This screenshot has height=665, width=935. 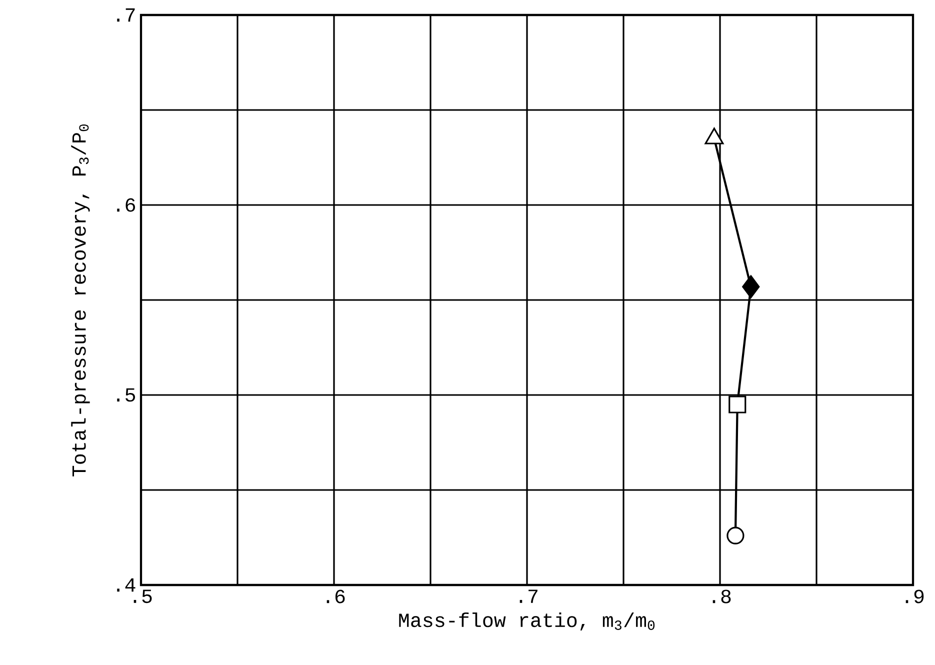 What do you see at coordinates (126, 205) in the screenshot?
I see `y-tick-label: .6` at bounding box center [126, 205].